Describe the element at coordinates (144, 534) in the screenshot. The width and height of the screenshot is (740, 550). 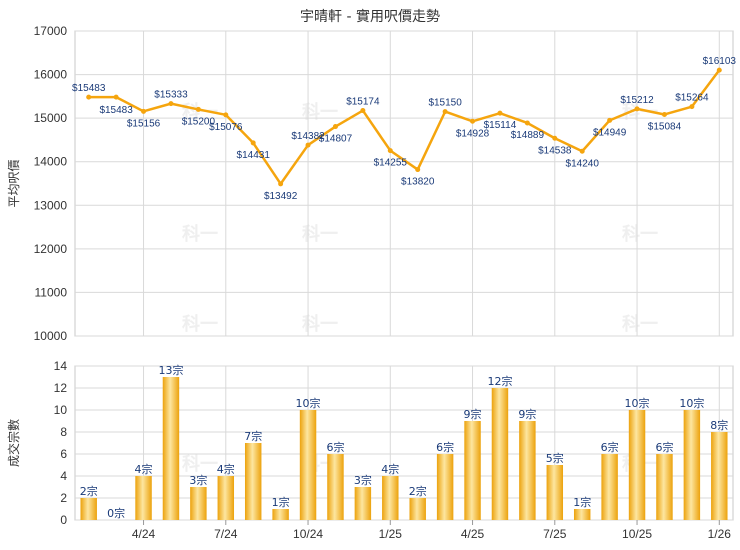
I see `bar-xtick-label-0: 4/24` at that location.